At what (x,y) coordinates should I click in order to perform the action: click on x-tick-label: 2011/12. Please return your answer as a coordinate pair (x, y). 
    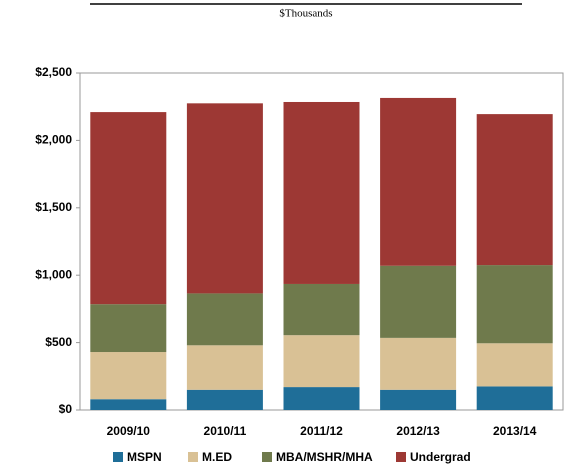
    Looking at the image, I should click on (321, 431).